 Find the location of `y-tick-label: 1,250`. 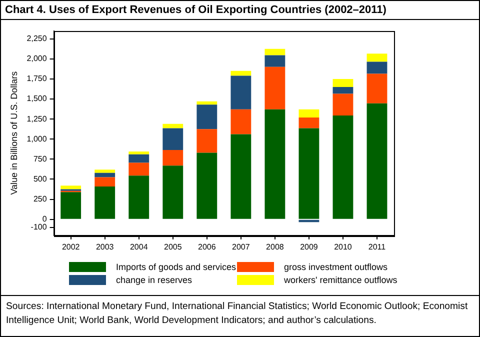

y-tick-label: 1,250 is located at coordinates (37, 119).